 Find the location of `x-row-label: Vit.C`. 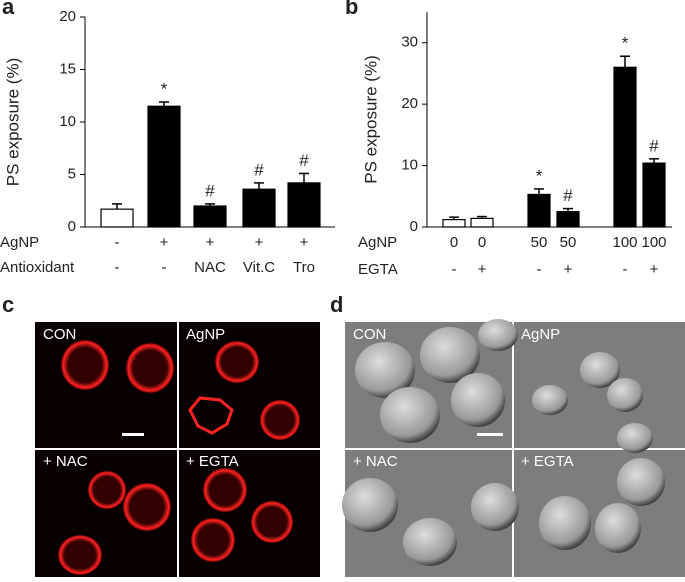

x-row-label: Vit.C is located at coordinates (259, 267).